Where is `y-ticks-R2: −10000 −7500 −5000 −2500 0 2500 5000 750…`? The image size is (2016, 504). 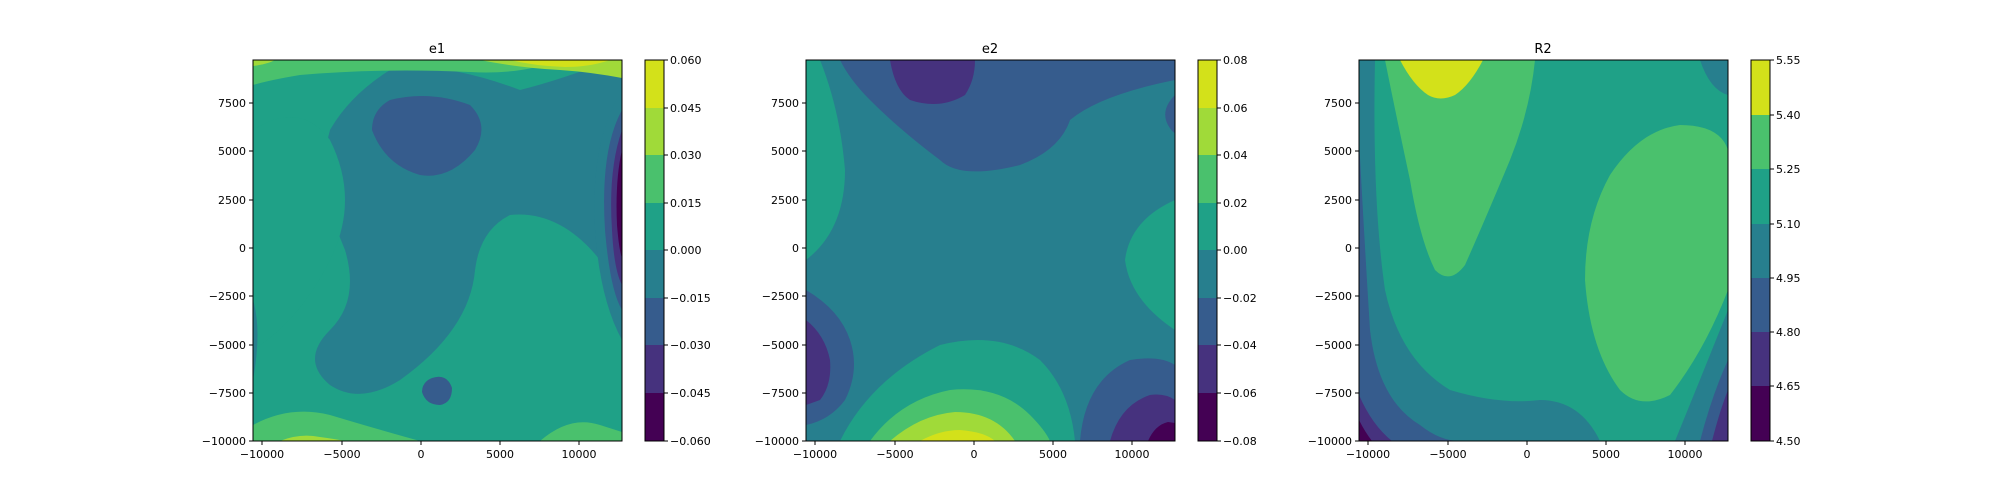
y-ticks-R2: −10000 −7500 −5000 −2500 0 2500 5000 750… is located at coordinates (1333, 272).